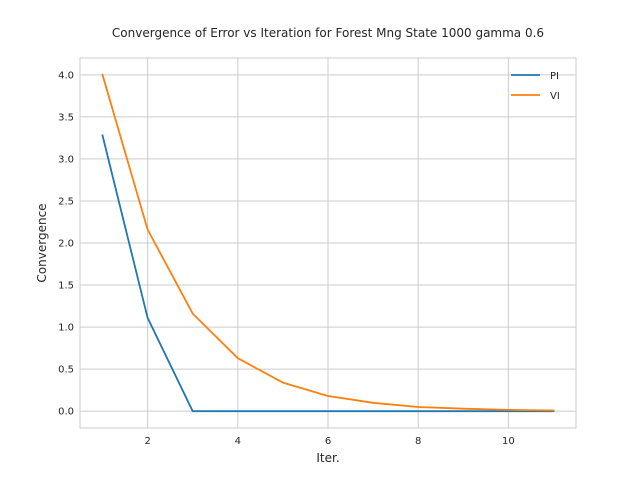  I want to click on x-tick-label: 8, so click(418, 441).